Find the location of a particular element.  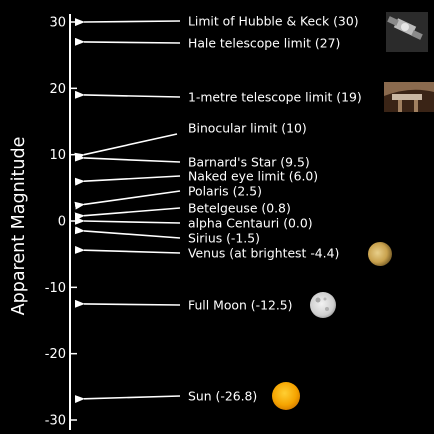

object-label: Sun (-26.8) is located at coordinates (222, 396).